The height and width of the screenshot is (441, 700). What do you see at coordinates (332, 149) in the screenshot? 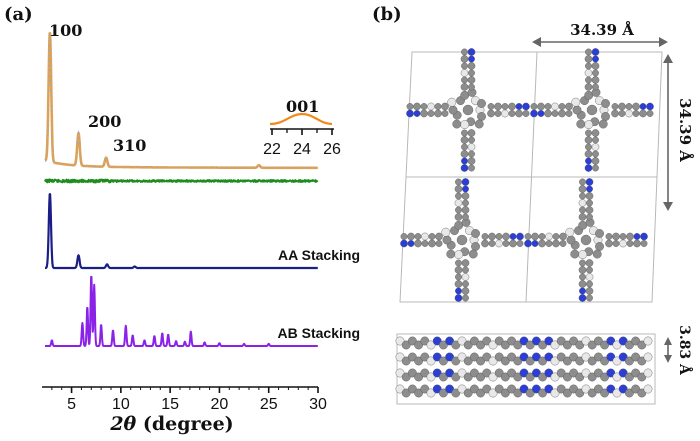
I see `inset-tick-label-26: 26` at bounding box center [332, 149].